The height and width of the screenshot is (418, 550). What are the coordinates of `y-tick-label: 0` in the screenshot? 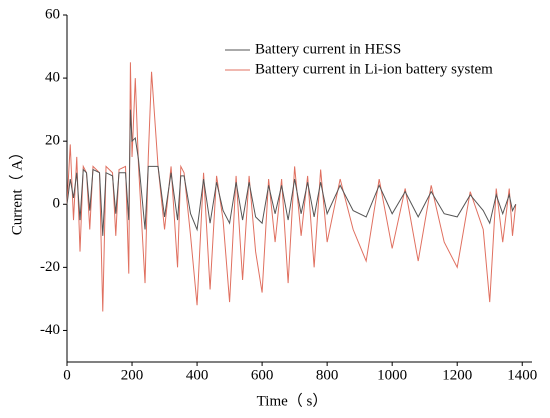 It's located at (57, 204).